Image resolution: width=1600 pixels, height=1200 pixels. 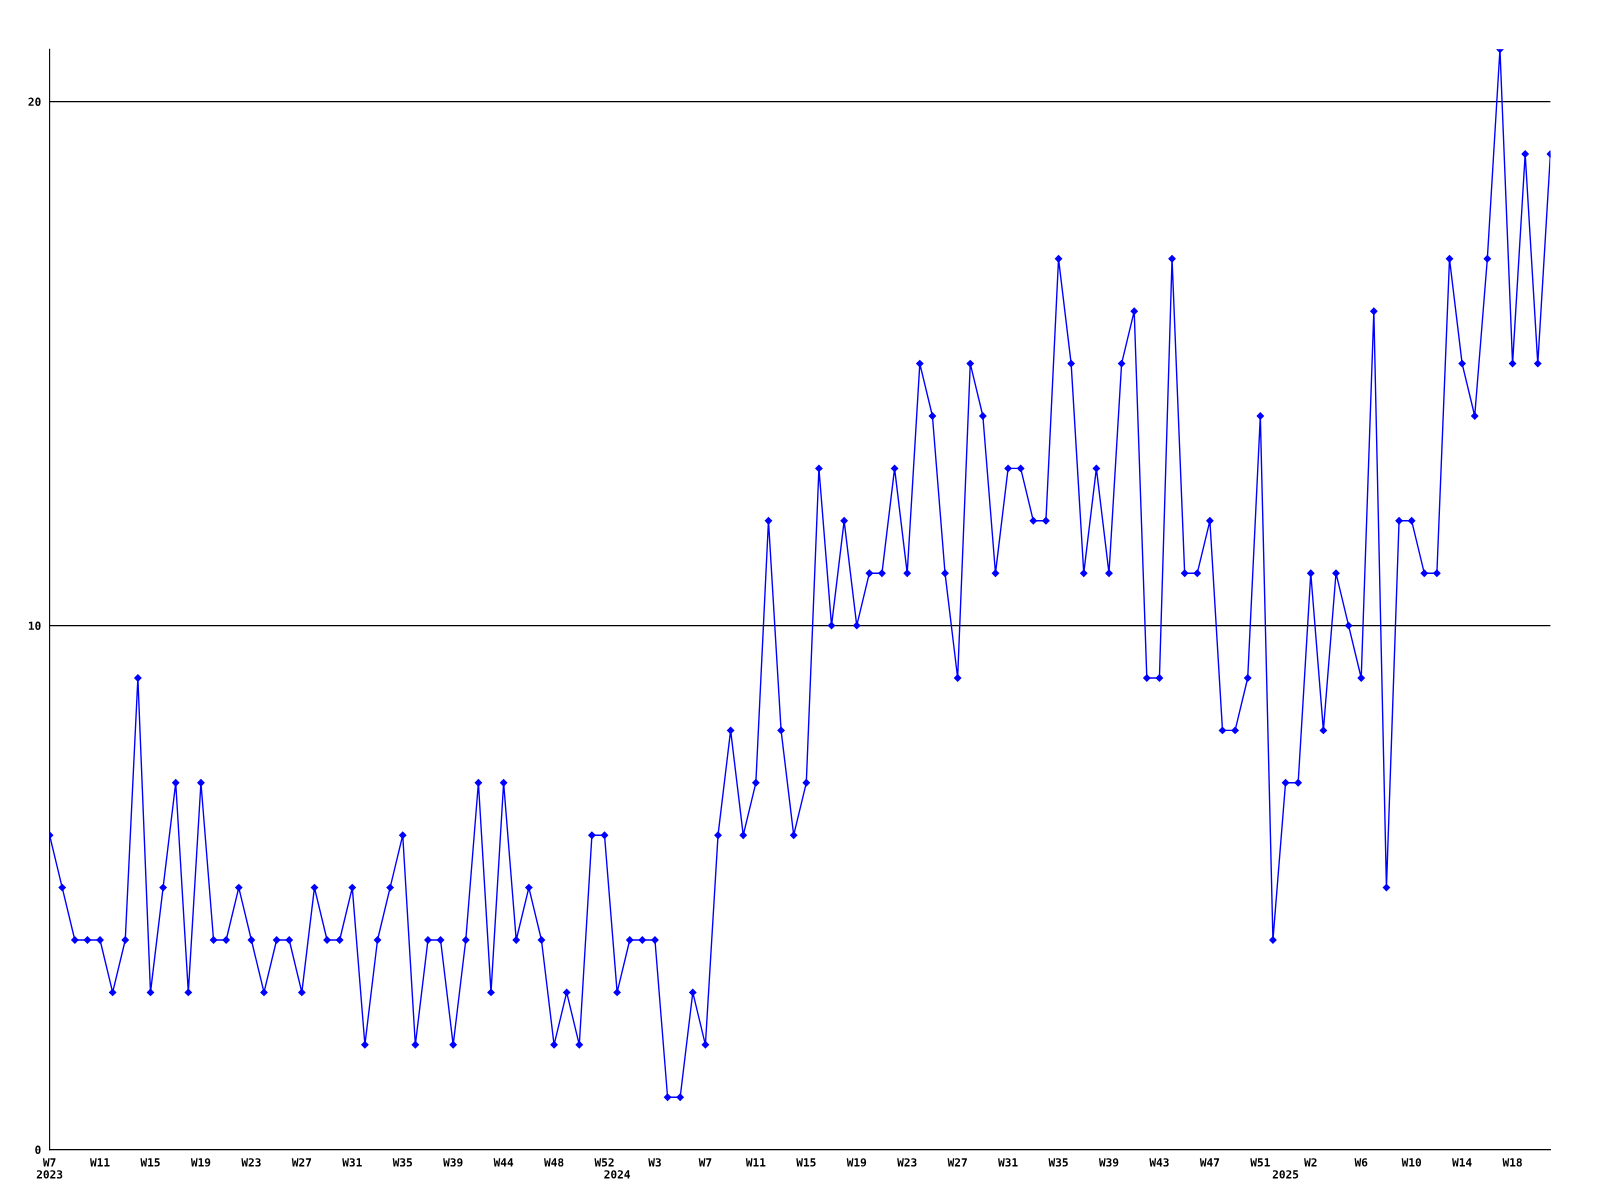 What do you see at coordinates (1411, 1162) in the screenshot?
I see `x-tick-label: W10` at bounding box center [1411, 1162].